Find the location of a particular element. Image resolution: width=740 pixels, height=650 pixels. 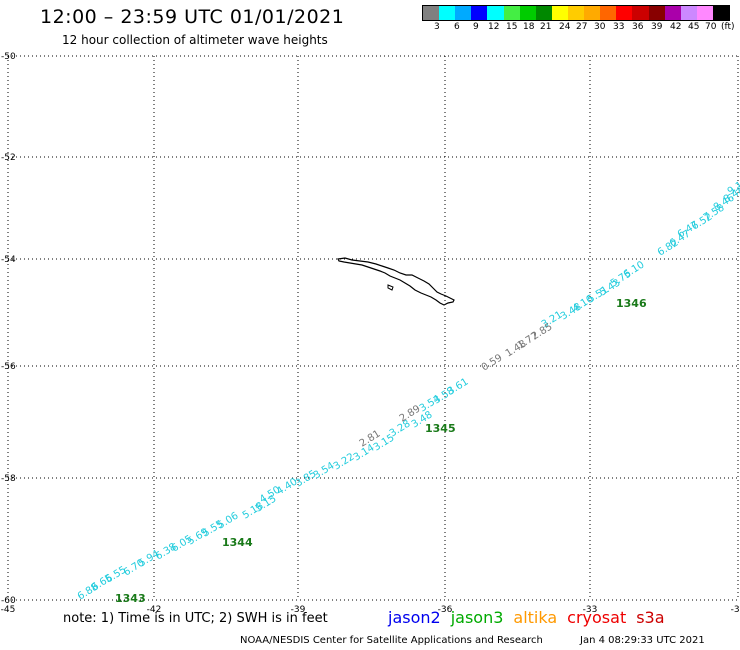

colorbar-labels: 3 6 9 12 15 18 21 24 27 30 33 36 39 42 45 70 (ft) is located at coordinates (581, 28).